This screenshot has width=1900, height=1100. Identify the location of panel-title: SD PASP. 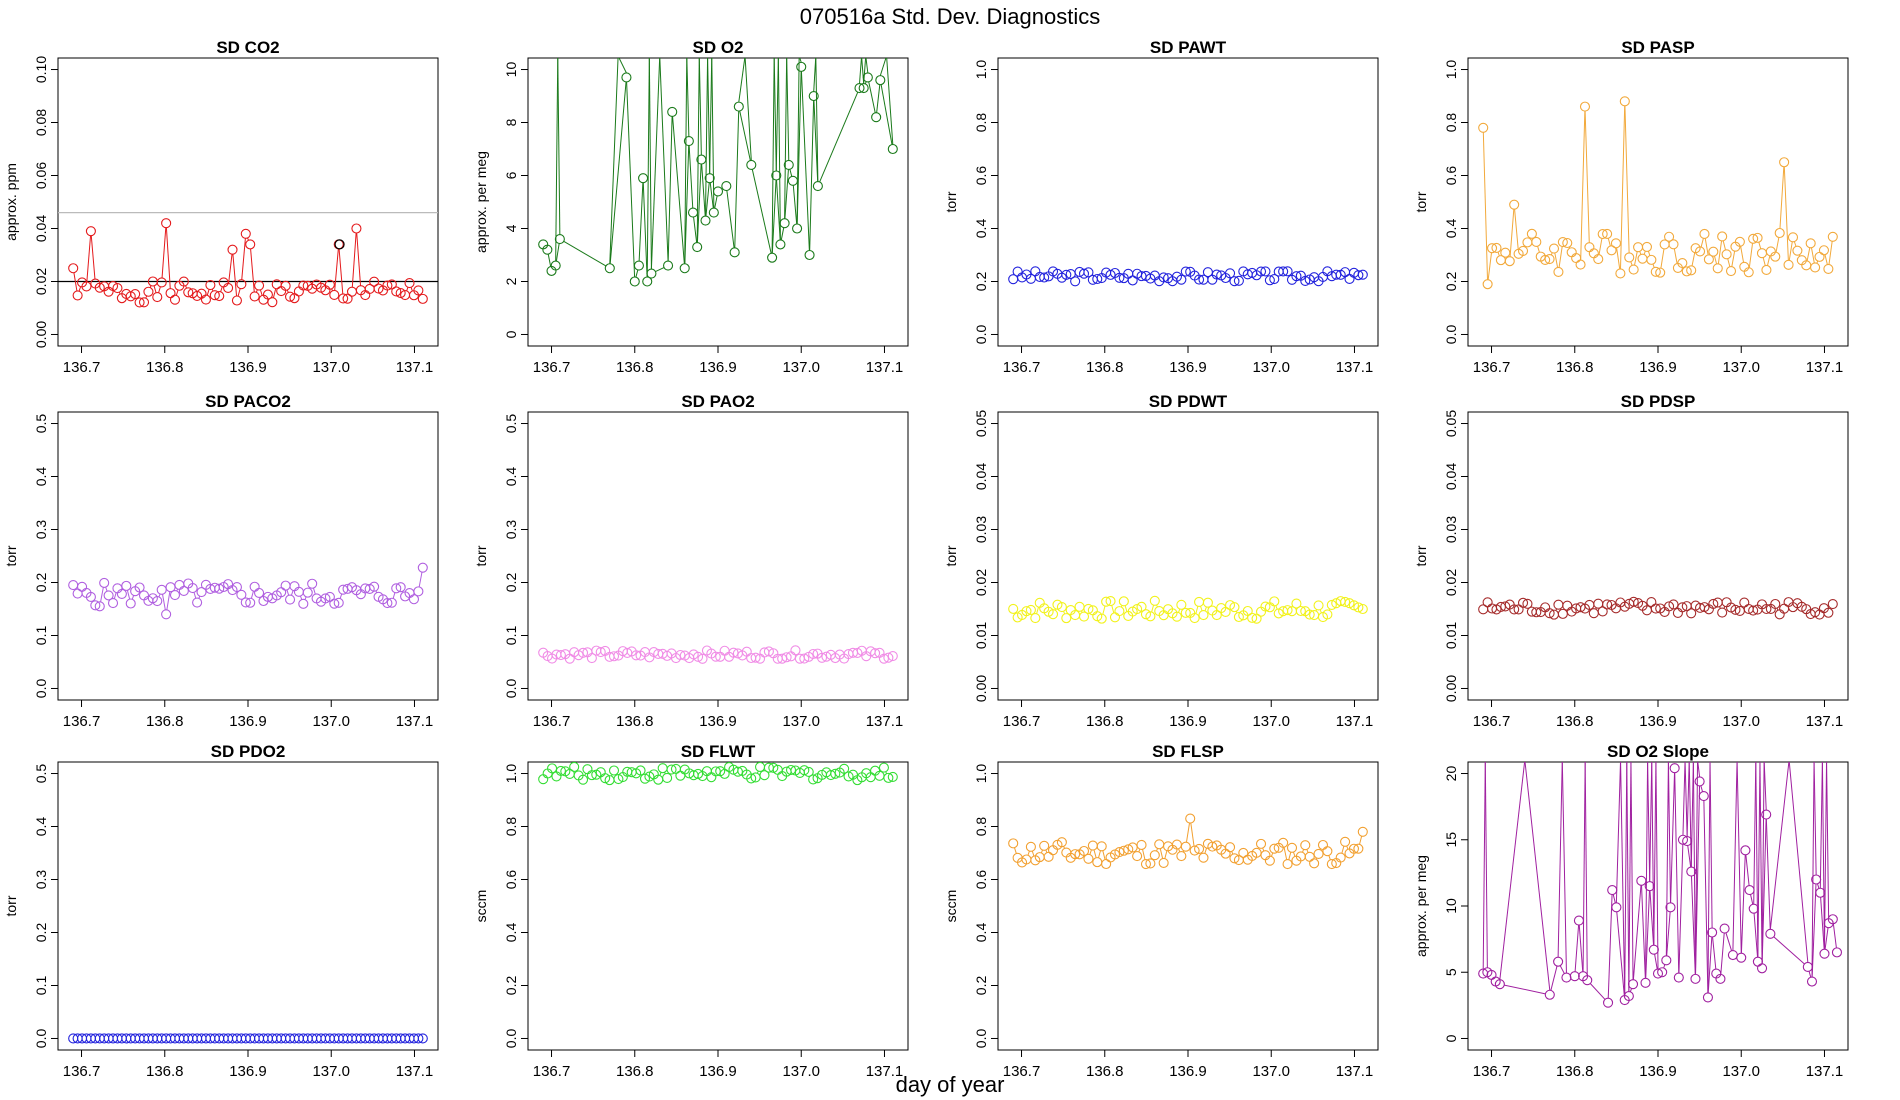
(1657, 47).